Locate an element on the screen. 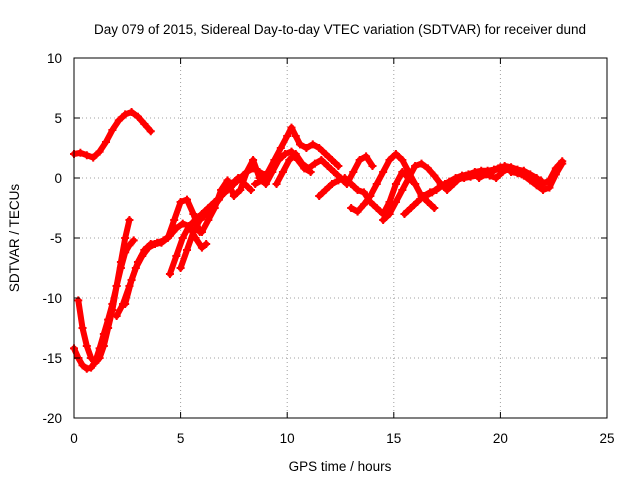  series-peak-b is located at coordinates (324, 169).